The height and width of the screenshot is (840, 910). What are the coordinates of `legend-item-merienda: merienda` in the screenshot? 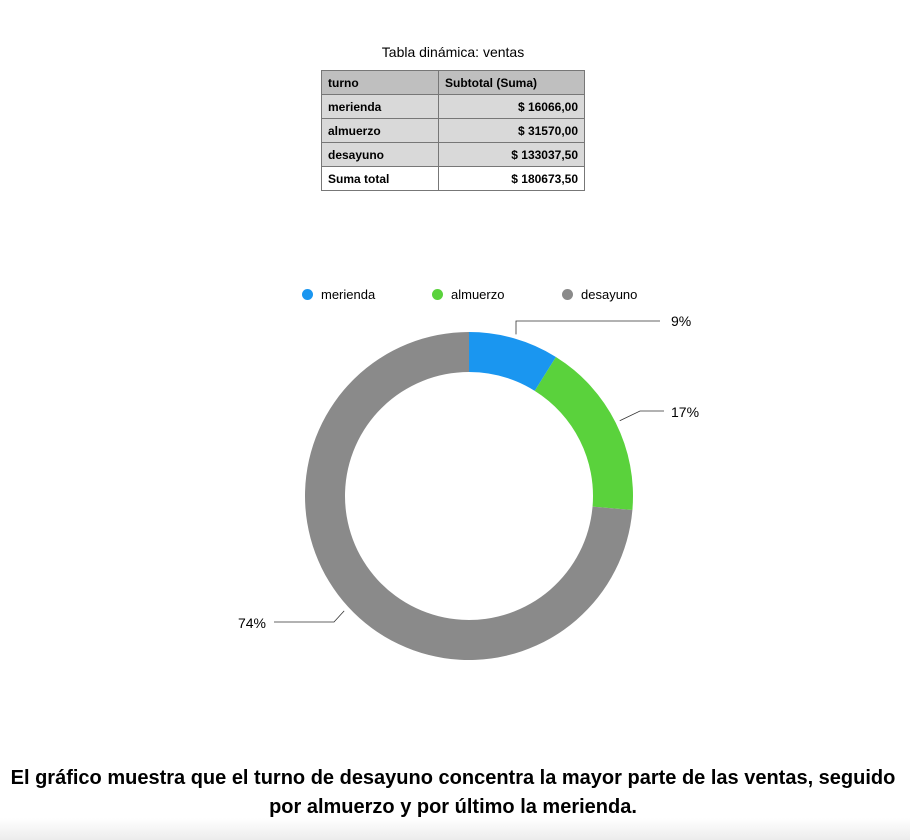 It's located at (338, 294).